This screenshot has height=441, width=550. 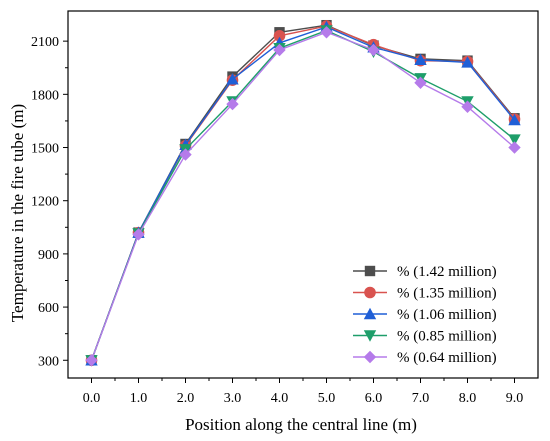 I want to click on x-tick-label: 7.0, so click(x=421, y=398).